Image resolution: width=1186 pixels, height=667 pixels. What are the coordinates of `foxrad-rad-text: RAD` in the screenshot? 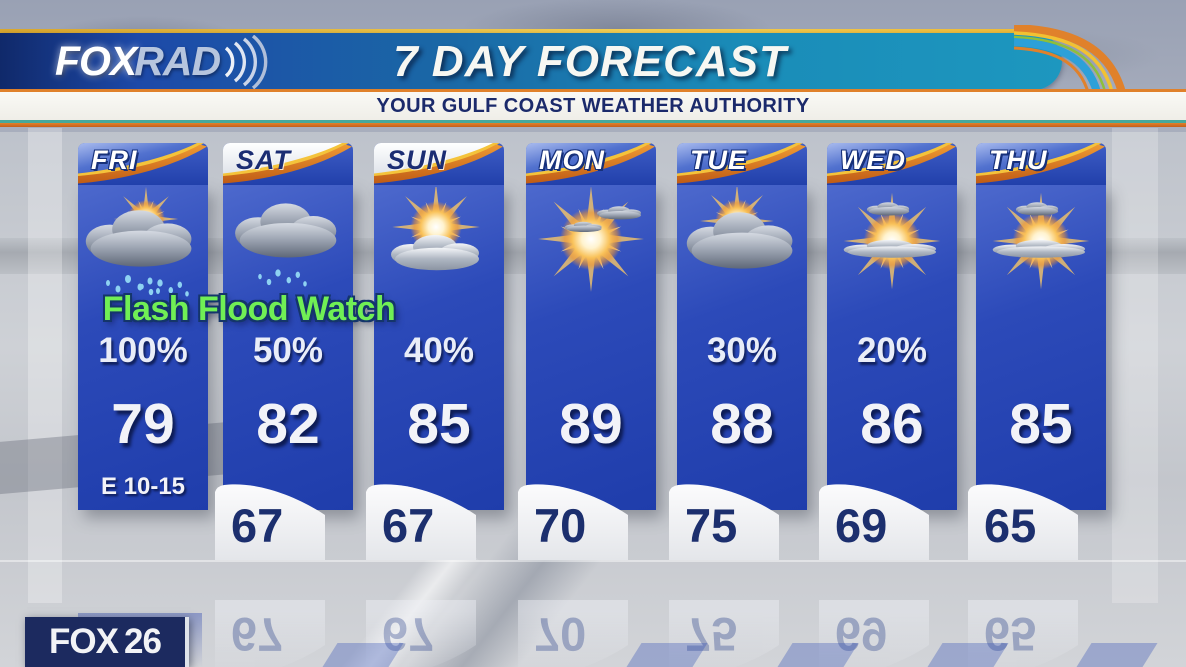 It's located at (177, 61).